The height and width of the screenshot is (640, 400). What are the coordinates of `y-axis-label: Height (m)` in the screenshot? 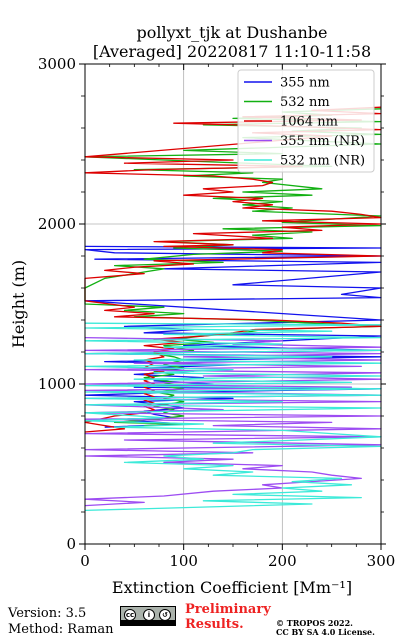 It's located at (18, 304).